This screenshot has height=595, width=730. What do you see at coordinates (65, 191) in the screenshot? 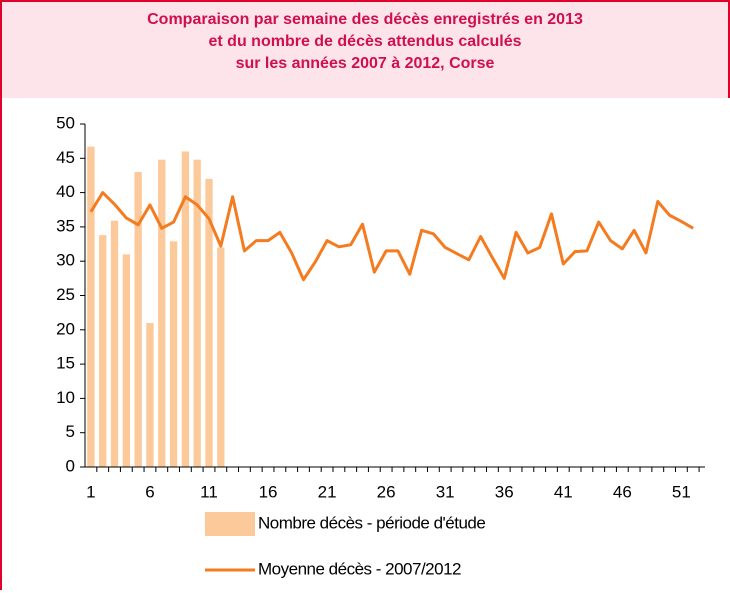
I see `y-tick-label: 40` at bounding box center [65, 191].